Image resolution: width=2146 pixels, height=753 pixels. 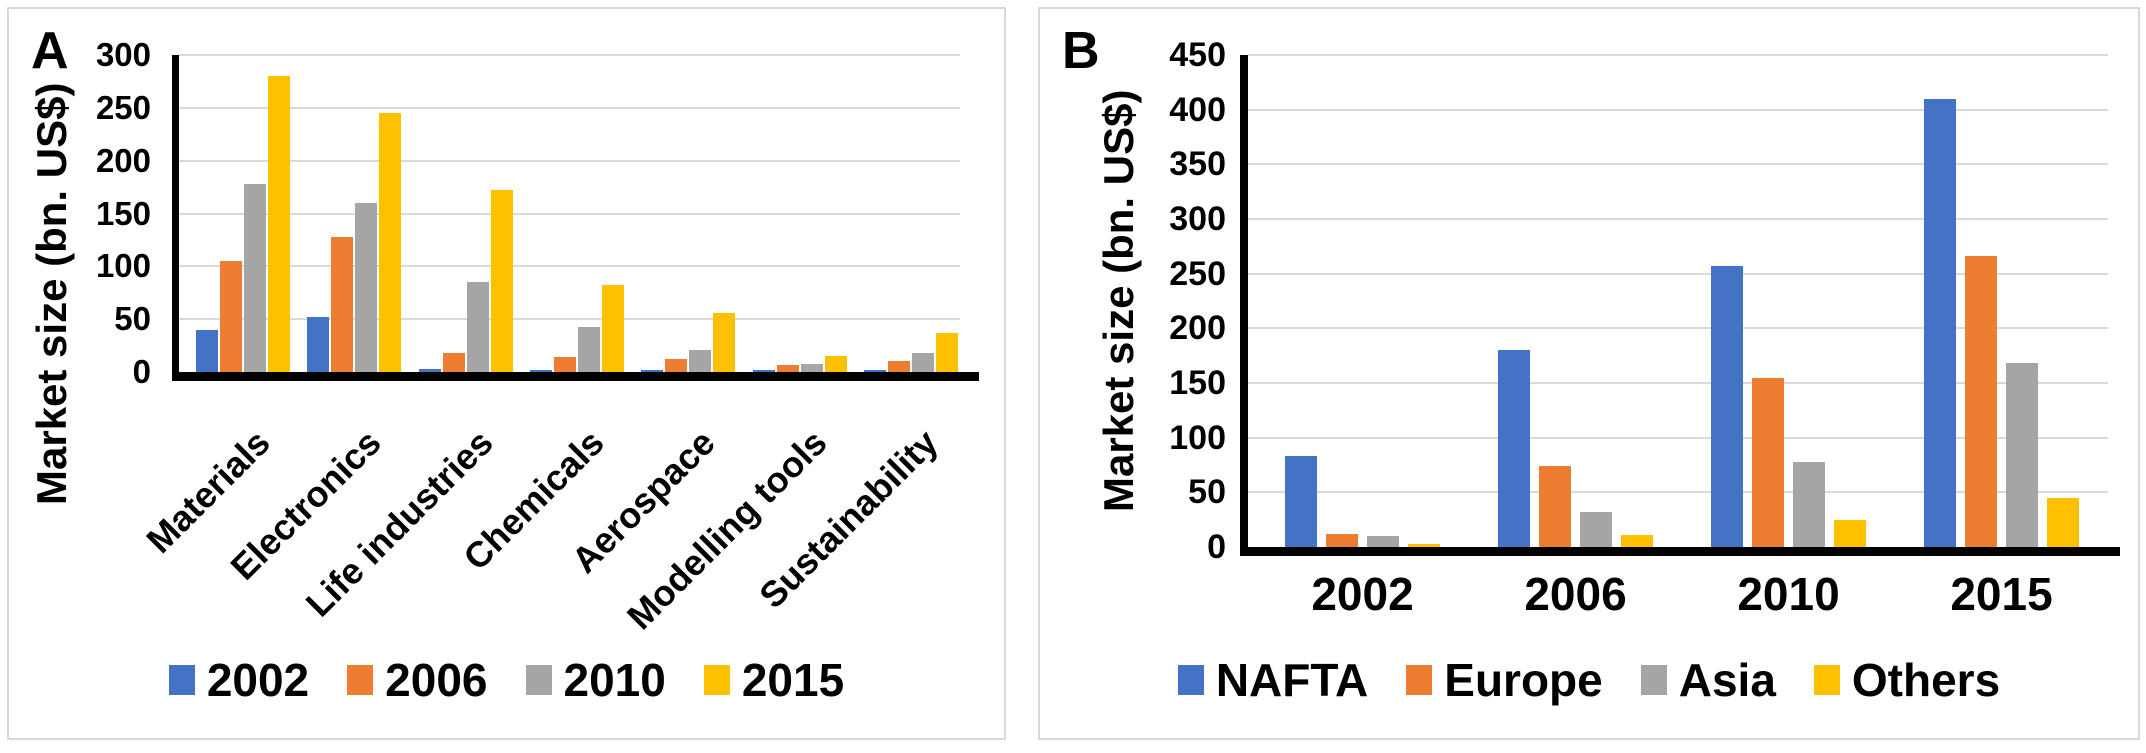 I want to click on legend-label: 2010, so click(x=614, y=680).